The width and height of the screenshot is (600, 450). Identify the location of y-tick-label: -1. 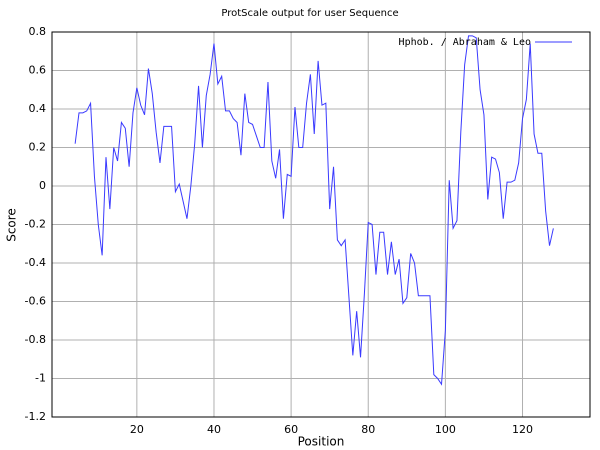
(40, 378).